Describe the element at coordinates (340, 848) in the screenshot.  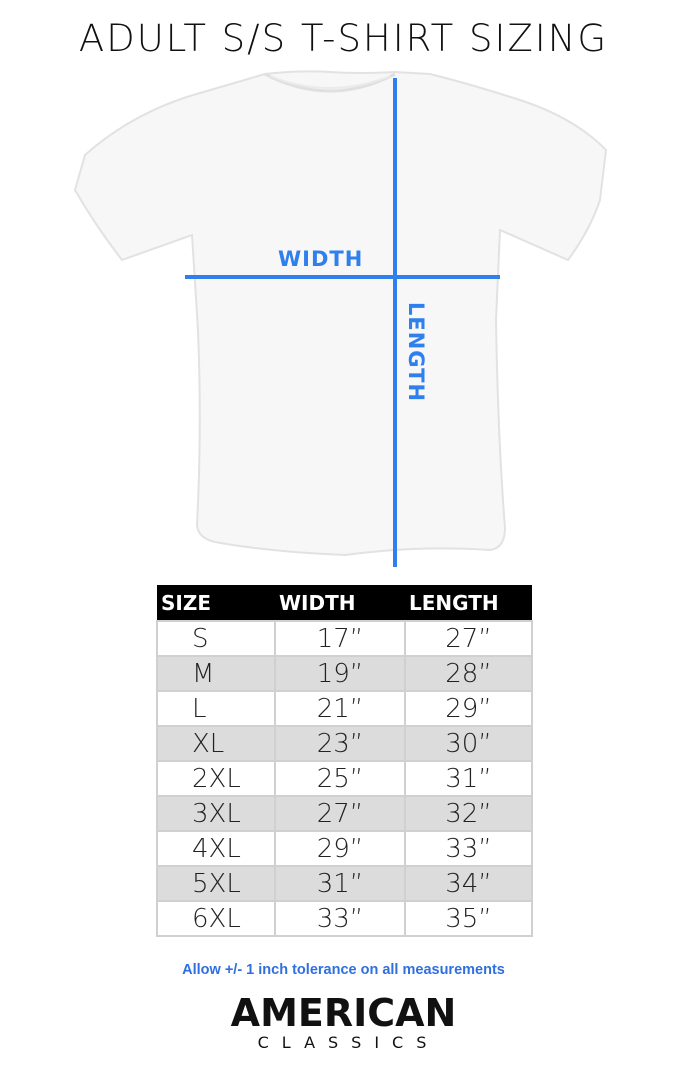
I see `width-cell: 29”` at that location.